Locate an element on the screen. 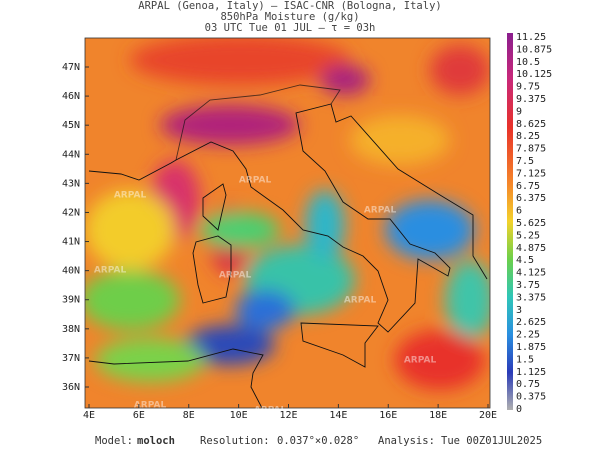 This screenshot has width=600, height=450. colorbar-label: 8.625 is located at coordinates (531, 124).